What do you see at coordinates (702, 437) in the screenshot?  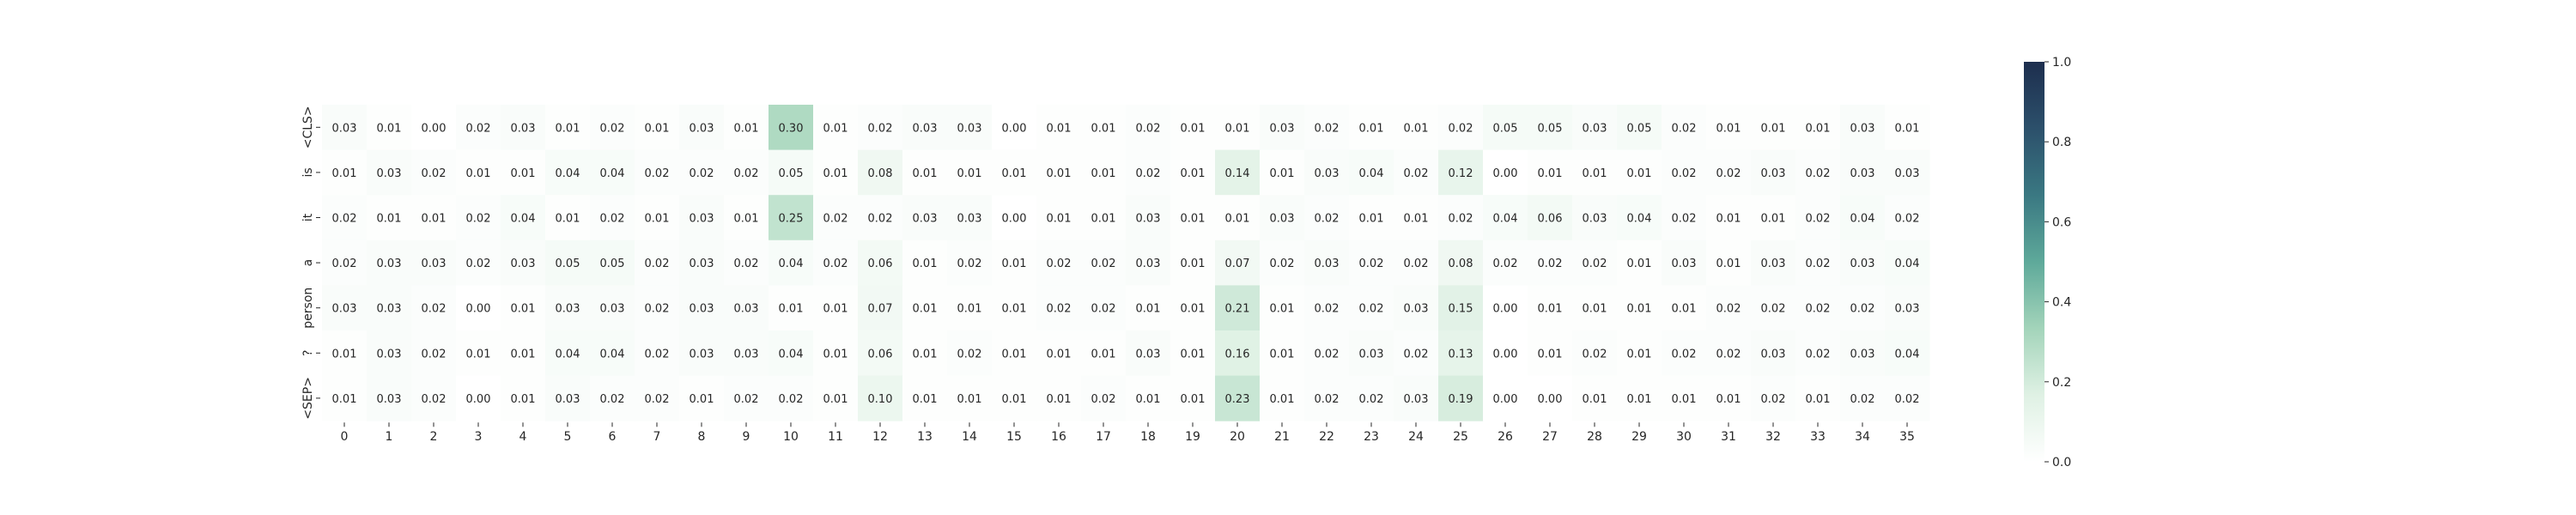 I see `x-tick-label: 8` at bounding box center [702, 437].